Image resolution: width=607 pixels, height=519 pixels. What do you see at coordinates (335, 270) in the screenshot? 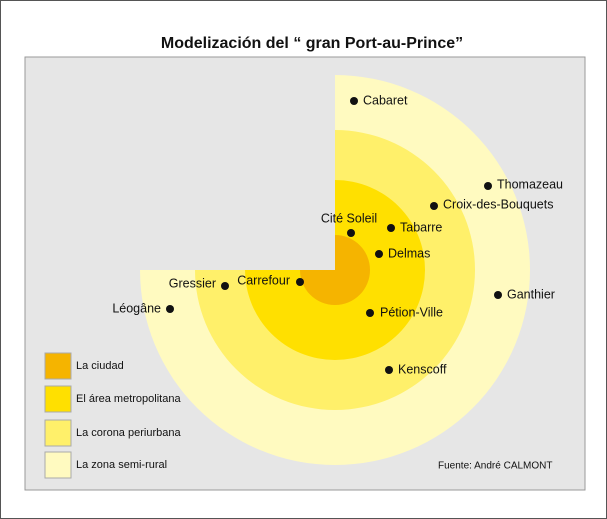
I see `zone-city` at bounding box center [335, 270].